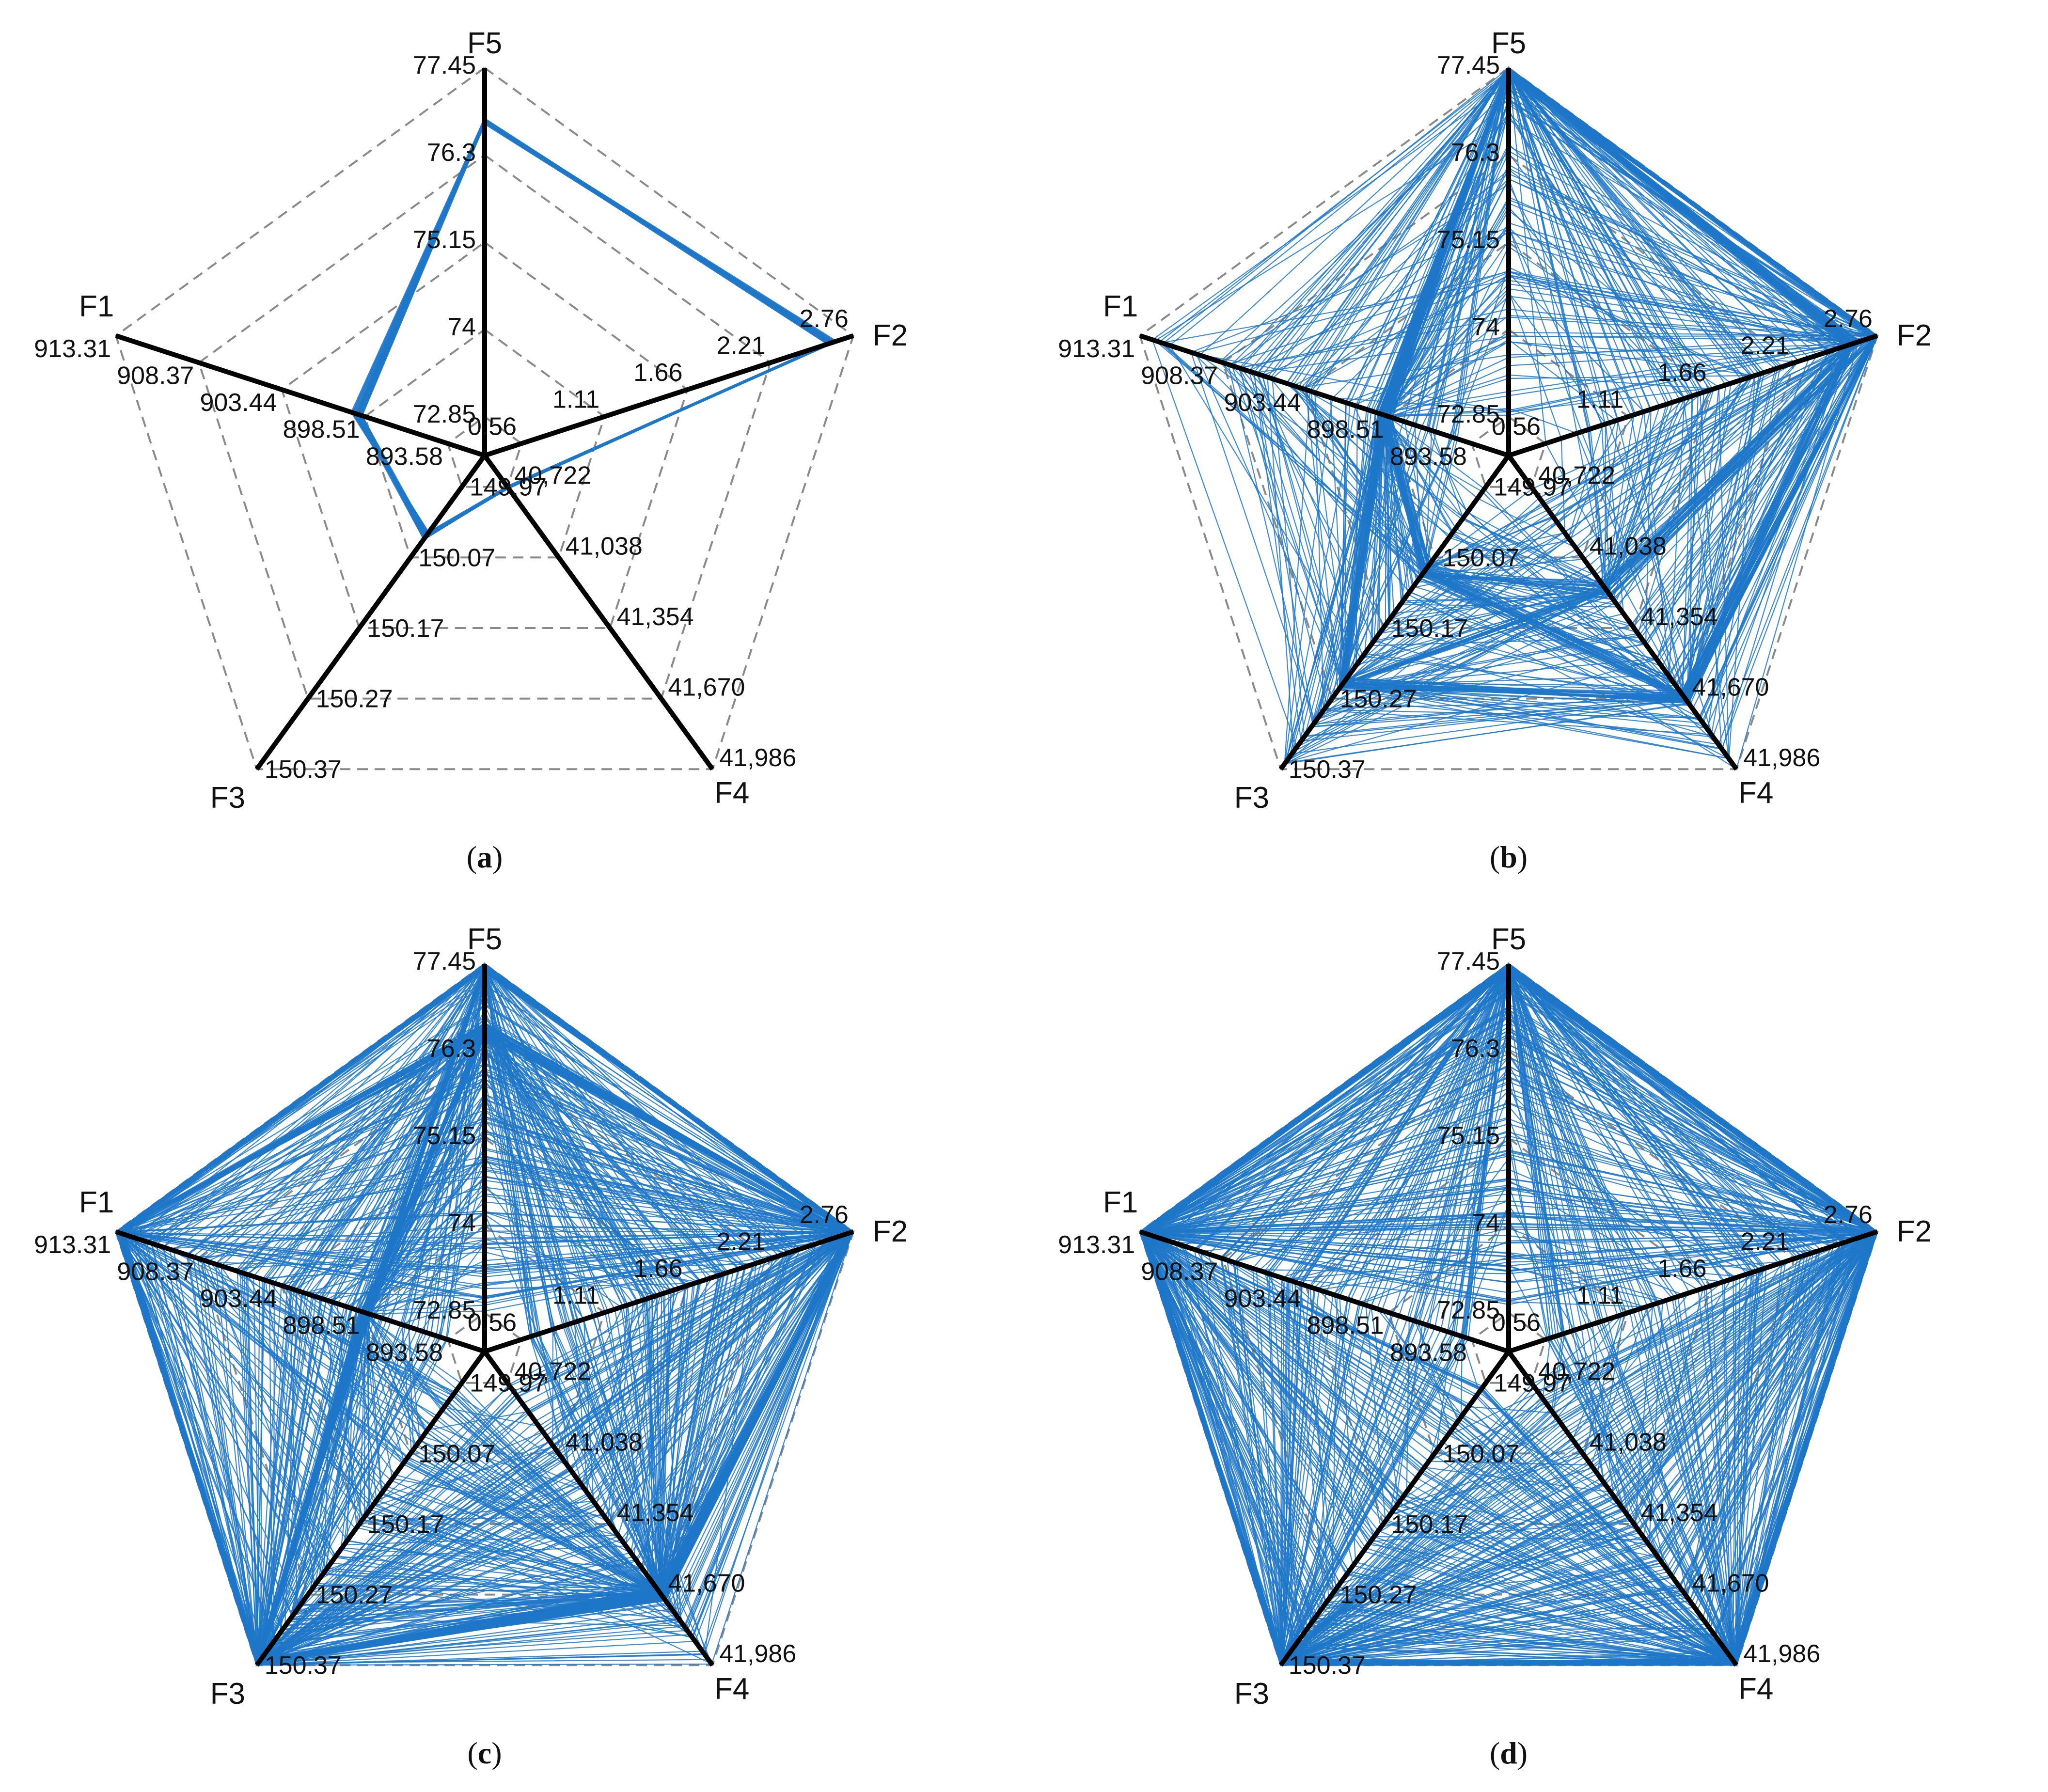 The height and width of the screenshot is (1792, 2048). Describe the element at coordinates (1495, 1753) in the screenshot. I see `caption-open-paren: (` at that location.